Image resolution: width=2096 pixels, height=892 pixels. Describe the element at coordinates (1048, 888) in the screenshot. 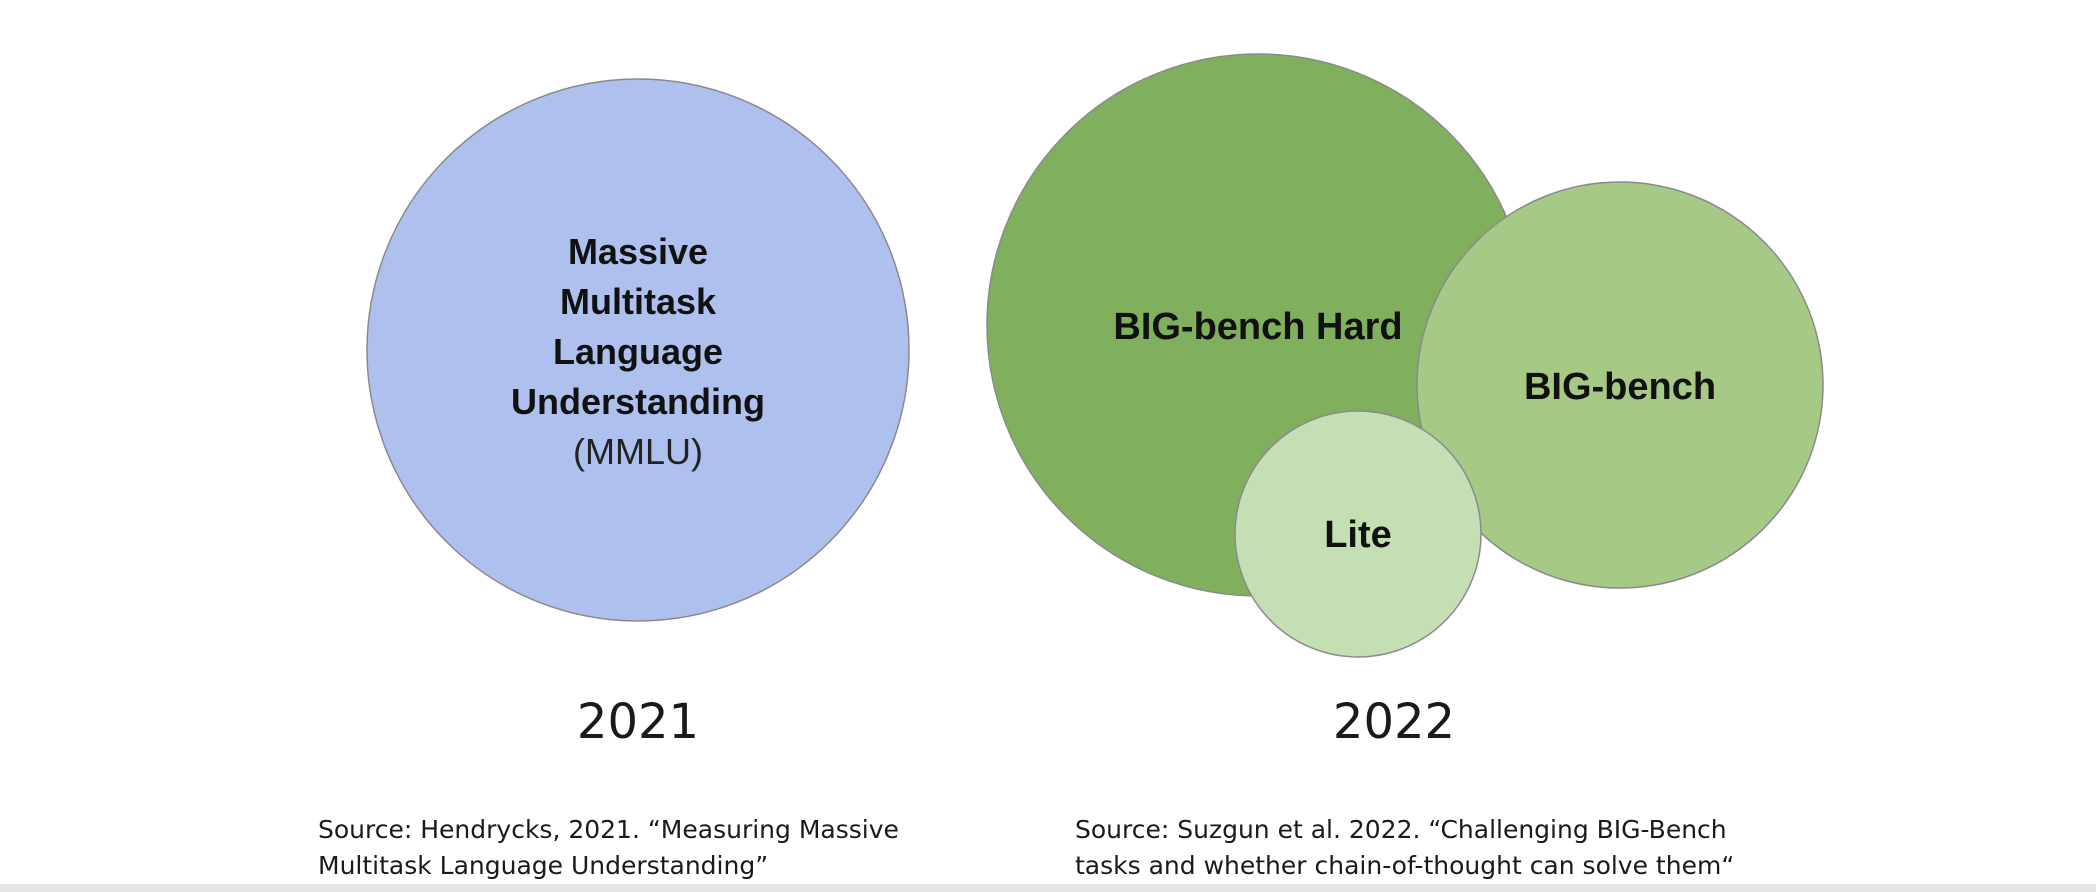

I see `bottom-strip` at that location.